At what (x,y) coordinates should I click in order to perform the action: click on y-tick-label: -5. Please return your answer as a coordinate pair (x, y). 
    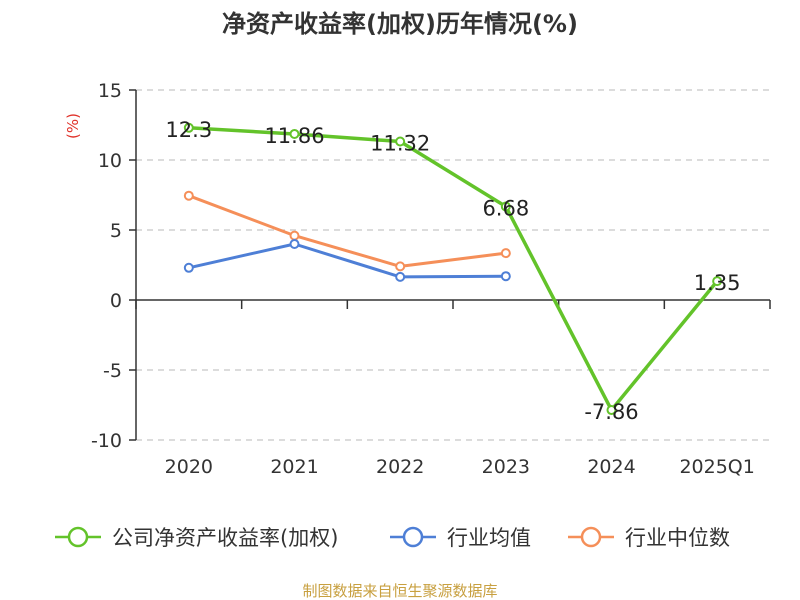
    Looking at the image, I should click on (112, 371).